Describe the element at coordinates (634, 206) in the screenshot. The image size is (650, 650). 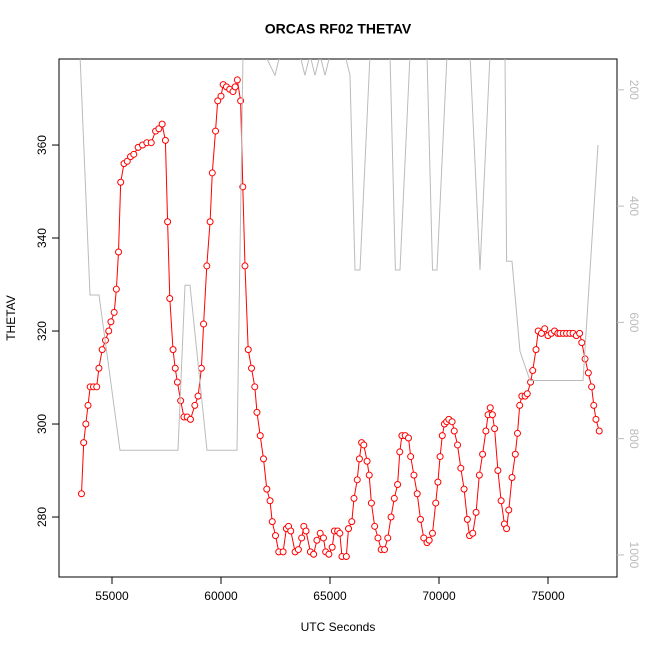
I see `y2-tick-label: 400` at that location.